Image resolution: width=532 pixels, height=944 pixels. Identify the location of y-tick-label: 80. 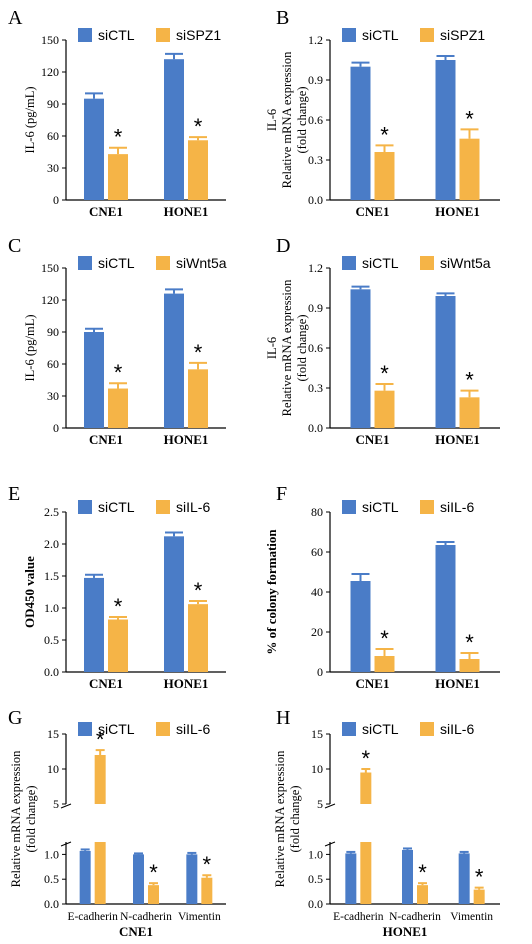
(317, 512).